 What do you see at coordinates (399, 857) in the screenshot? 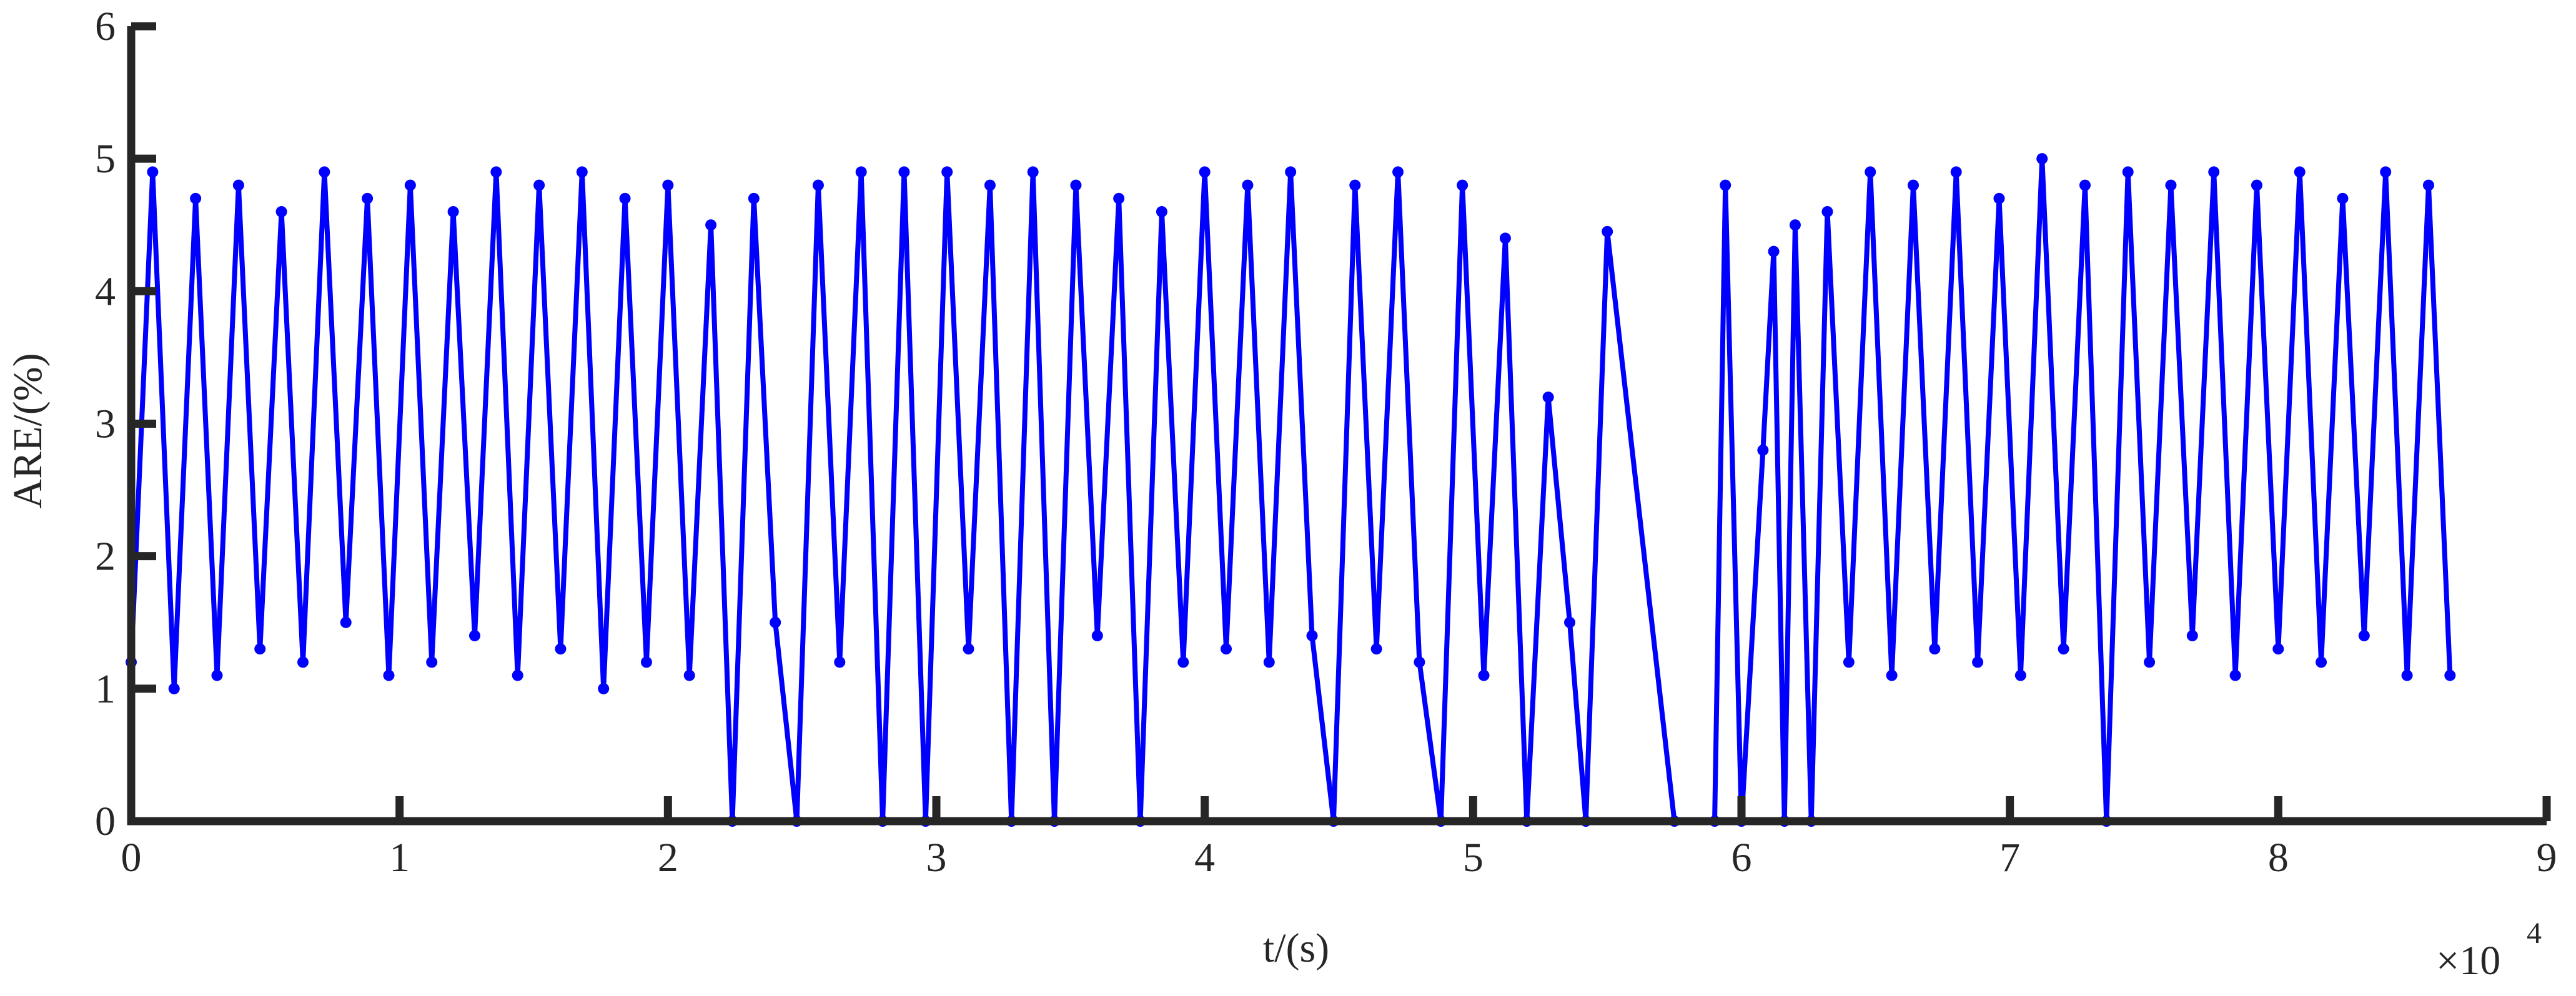
I see `x-tick-label: 1` at bounding box center [399, 857].